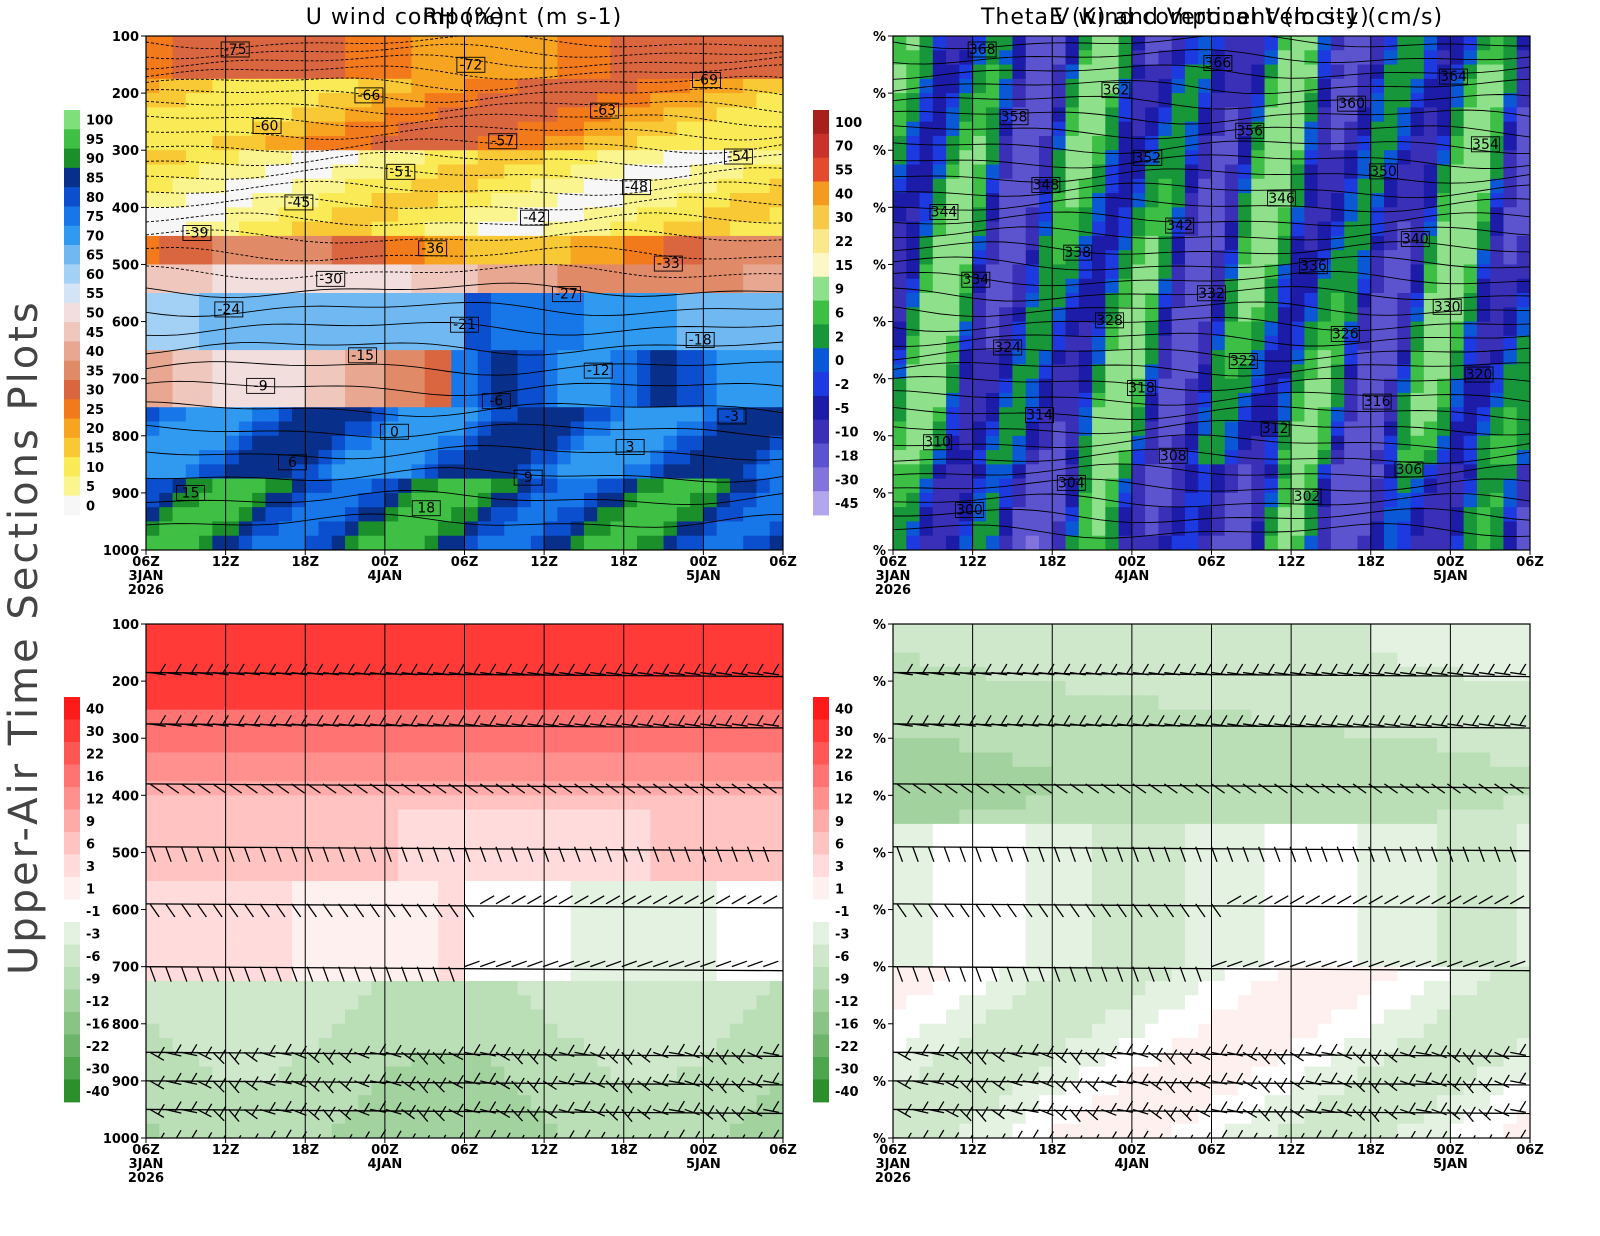  Describe the element at coordinates (146, 562) in the screenshot. I see `x-tick-label: 06Z` at that location.